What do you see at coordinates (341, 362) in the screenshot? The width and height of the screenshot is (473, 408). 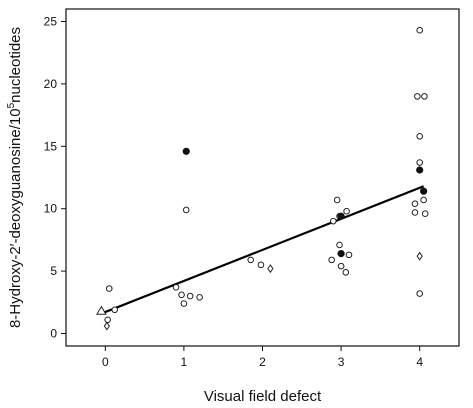 I see `x-tick-label-3: 3` at bounding box center [341, 362].